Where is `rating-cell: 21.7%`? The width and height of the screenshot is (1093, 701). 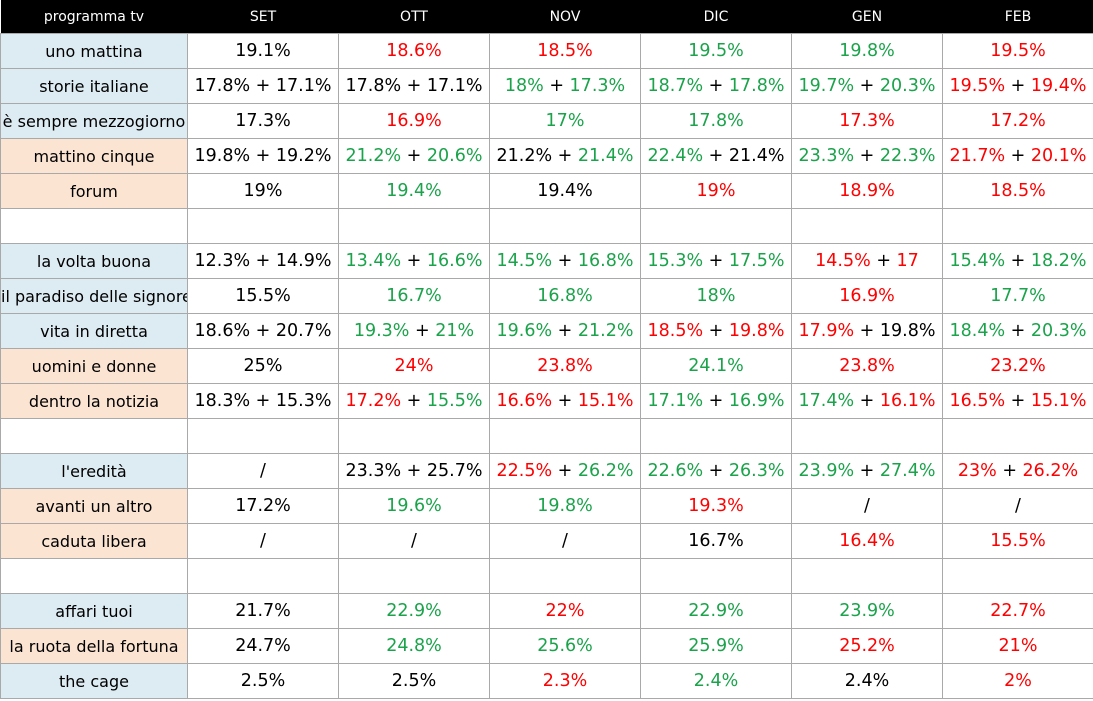
rating-cell: 21.7% is located at coordinates (263, 611).